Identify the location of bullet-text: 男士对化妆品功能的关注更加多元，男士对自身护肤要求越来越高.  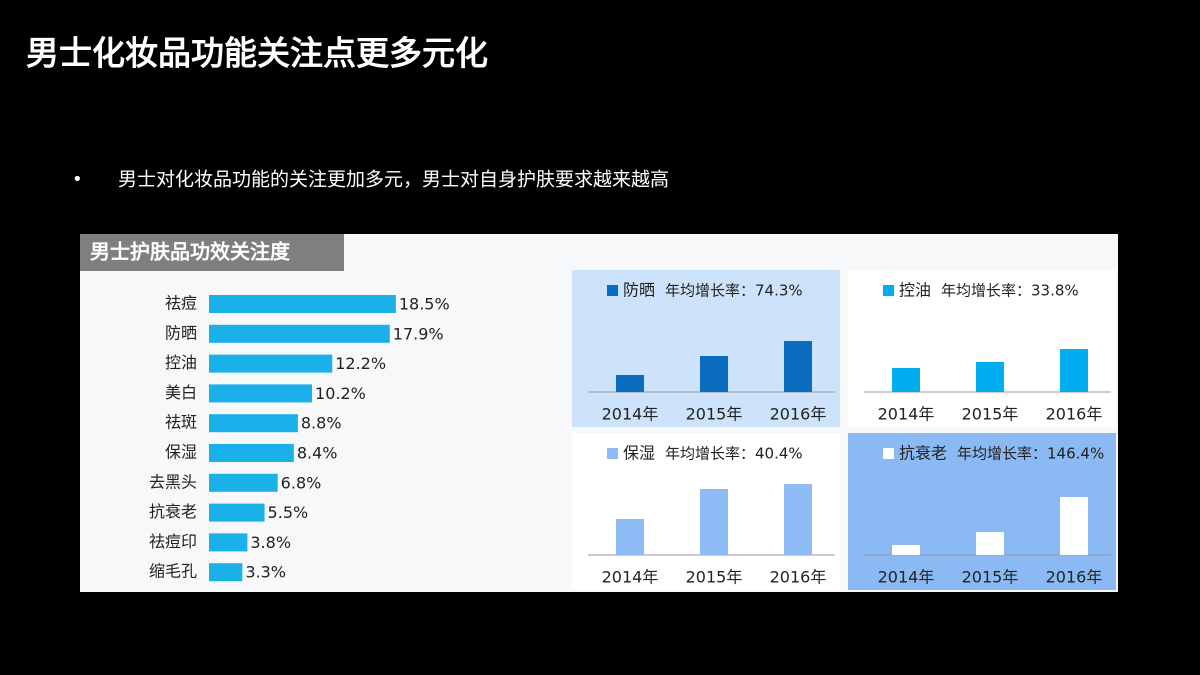
(393, 180).